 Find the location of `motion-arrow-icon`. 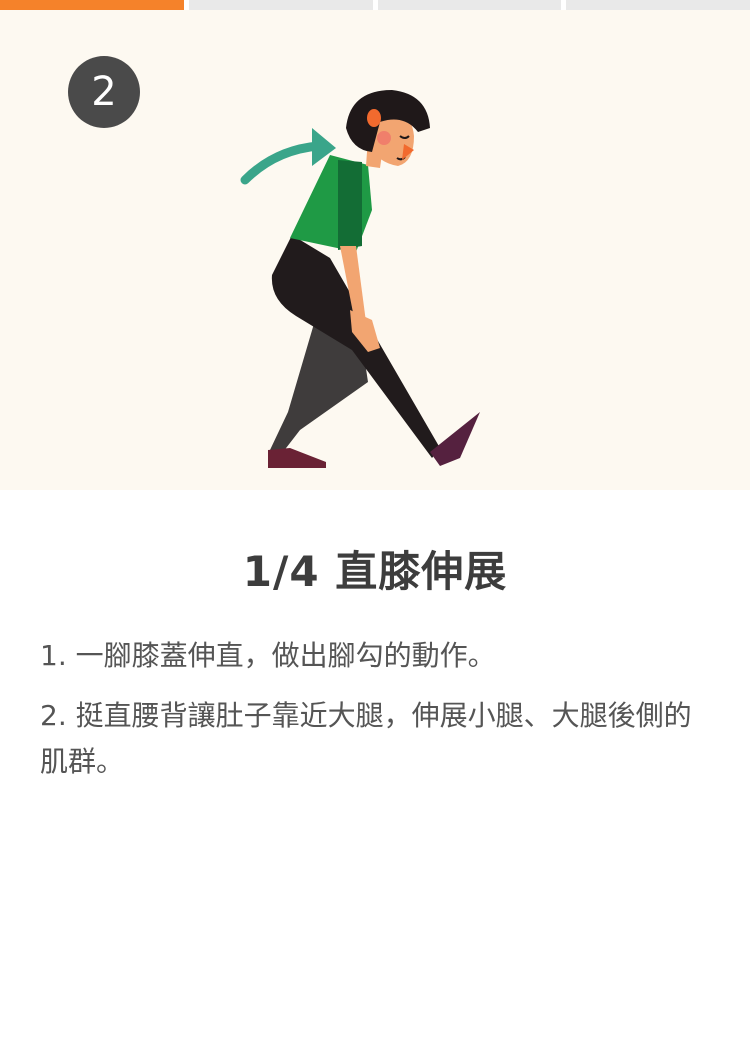

motion-arrow-icon is located at coordinates (288, 156).